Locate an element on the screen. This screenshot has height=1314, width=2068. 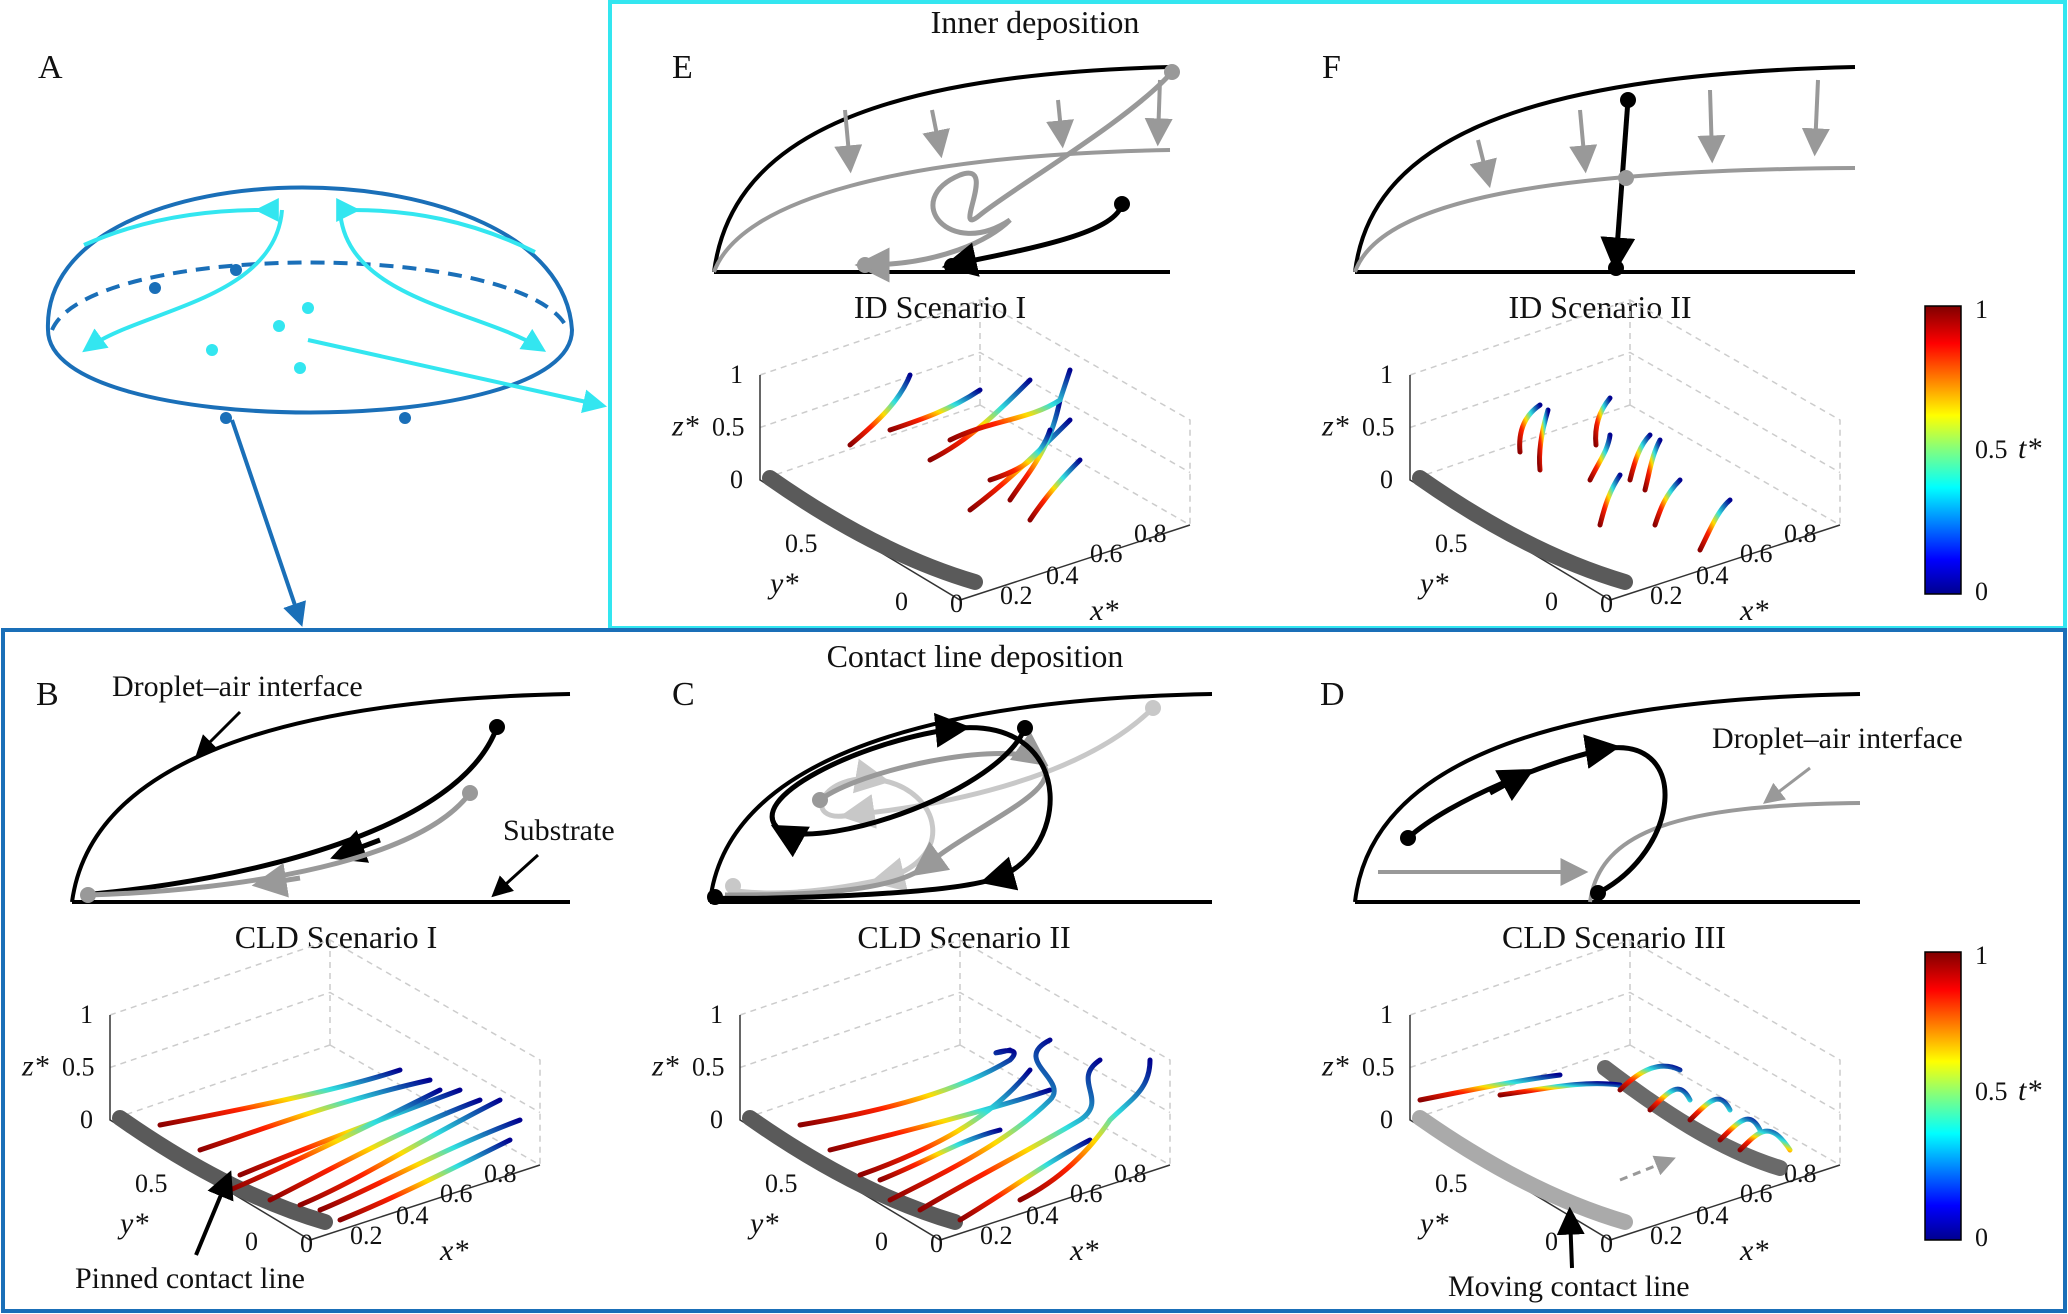
panel-e: E ID Scenario I is located at coordinates (926, 187).